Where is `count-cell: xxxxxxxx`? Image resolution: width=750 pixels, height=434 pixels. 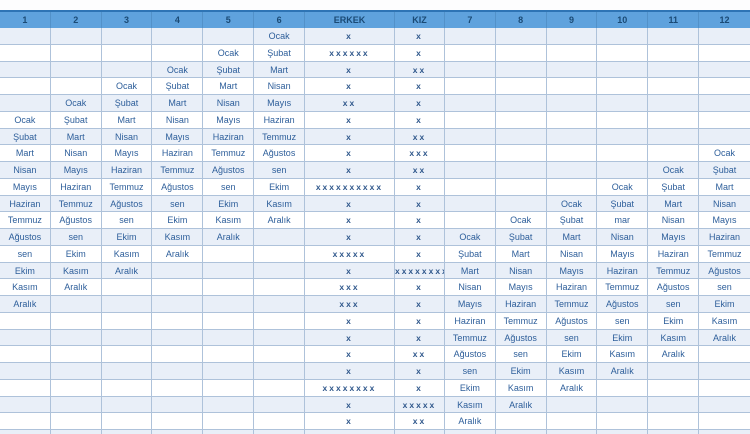
count-cell: xxxxxxxx is located at coordinates (419, 271).